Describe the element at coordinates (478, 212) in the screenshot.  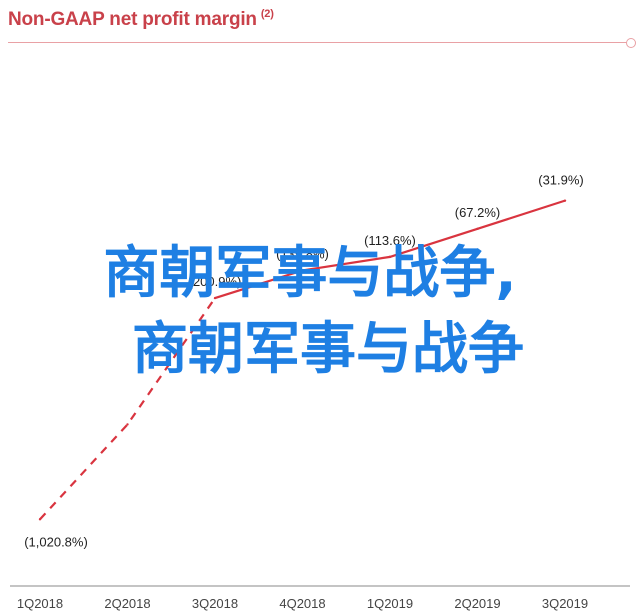
I see `data-label: (67.2%)` at that location.